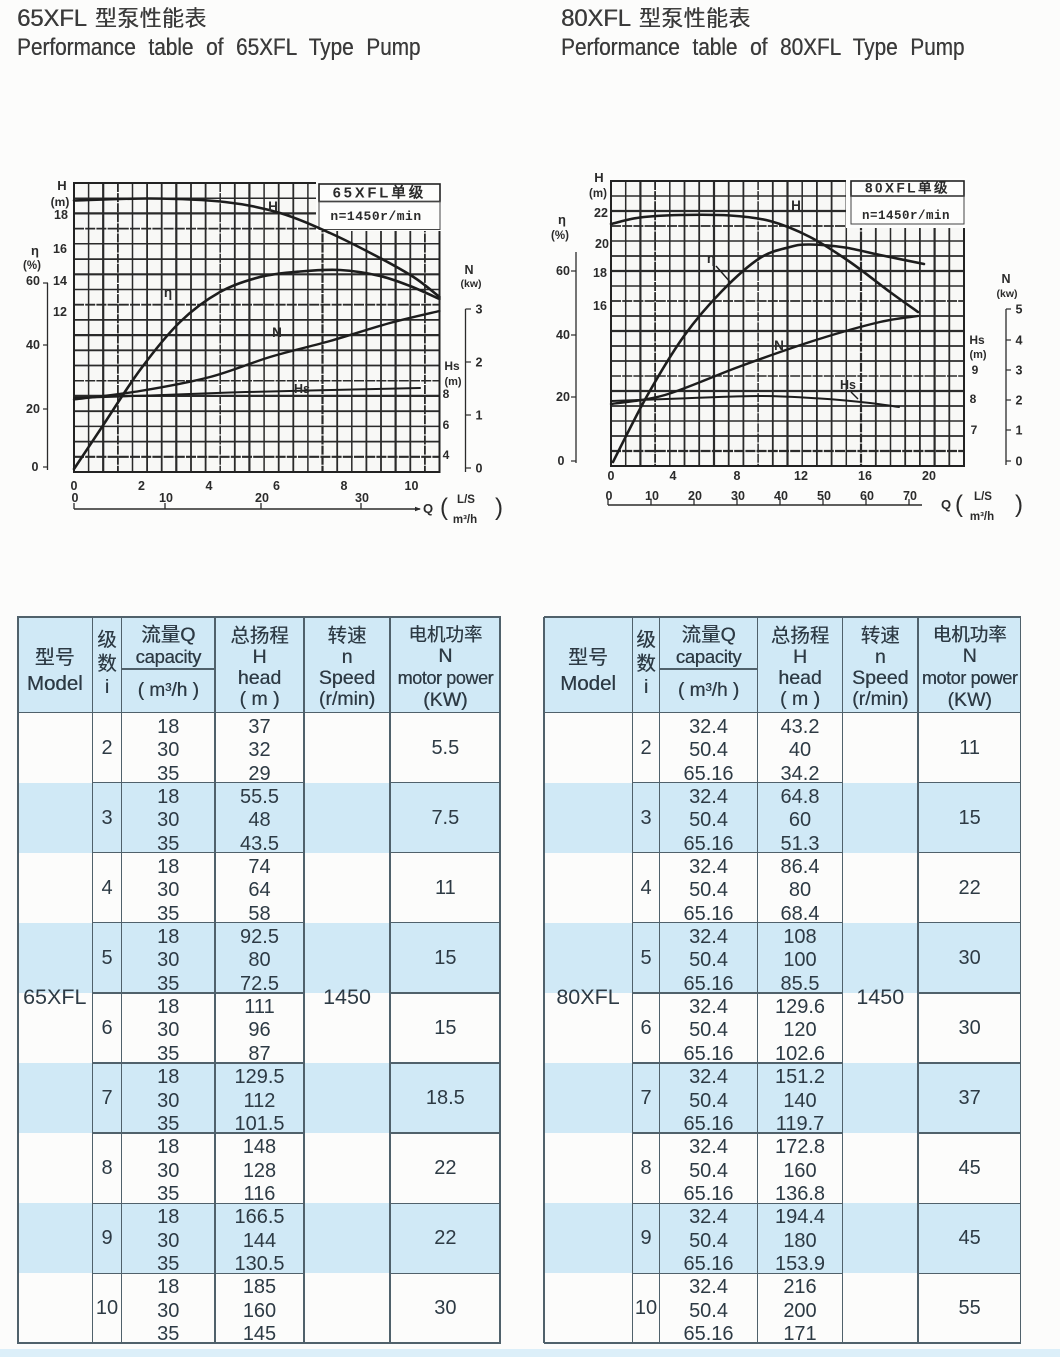  I want to click on svg-text: 70, so click(910, 496).